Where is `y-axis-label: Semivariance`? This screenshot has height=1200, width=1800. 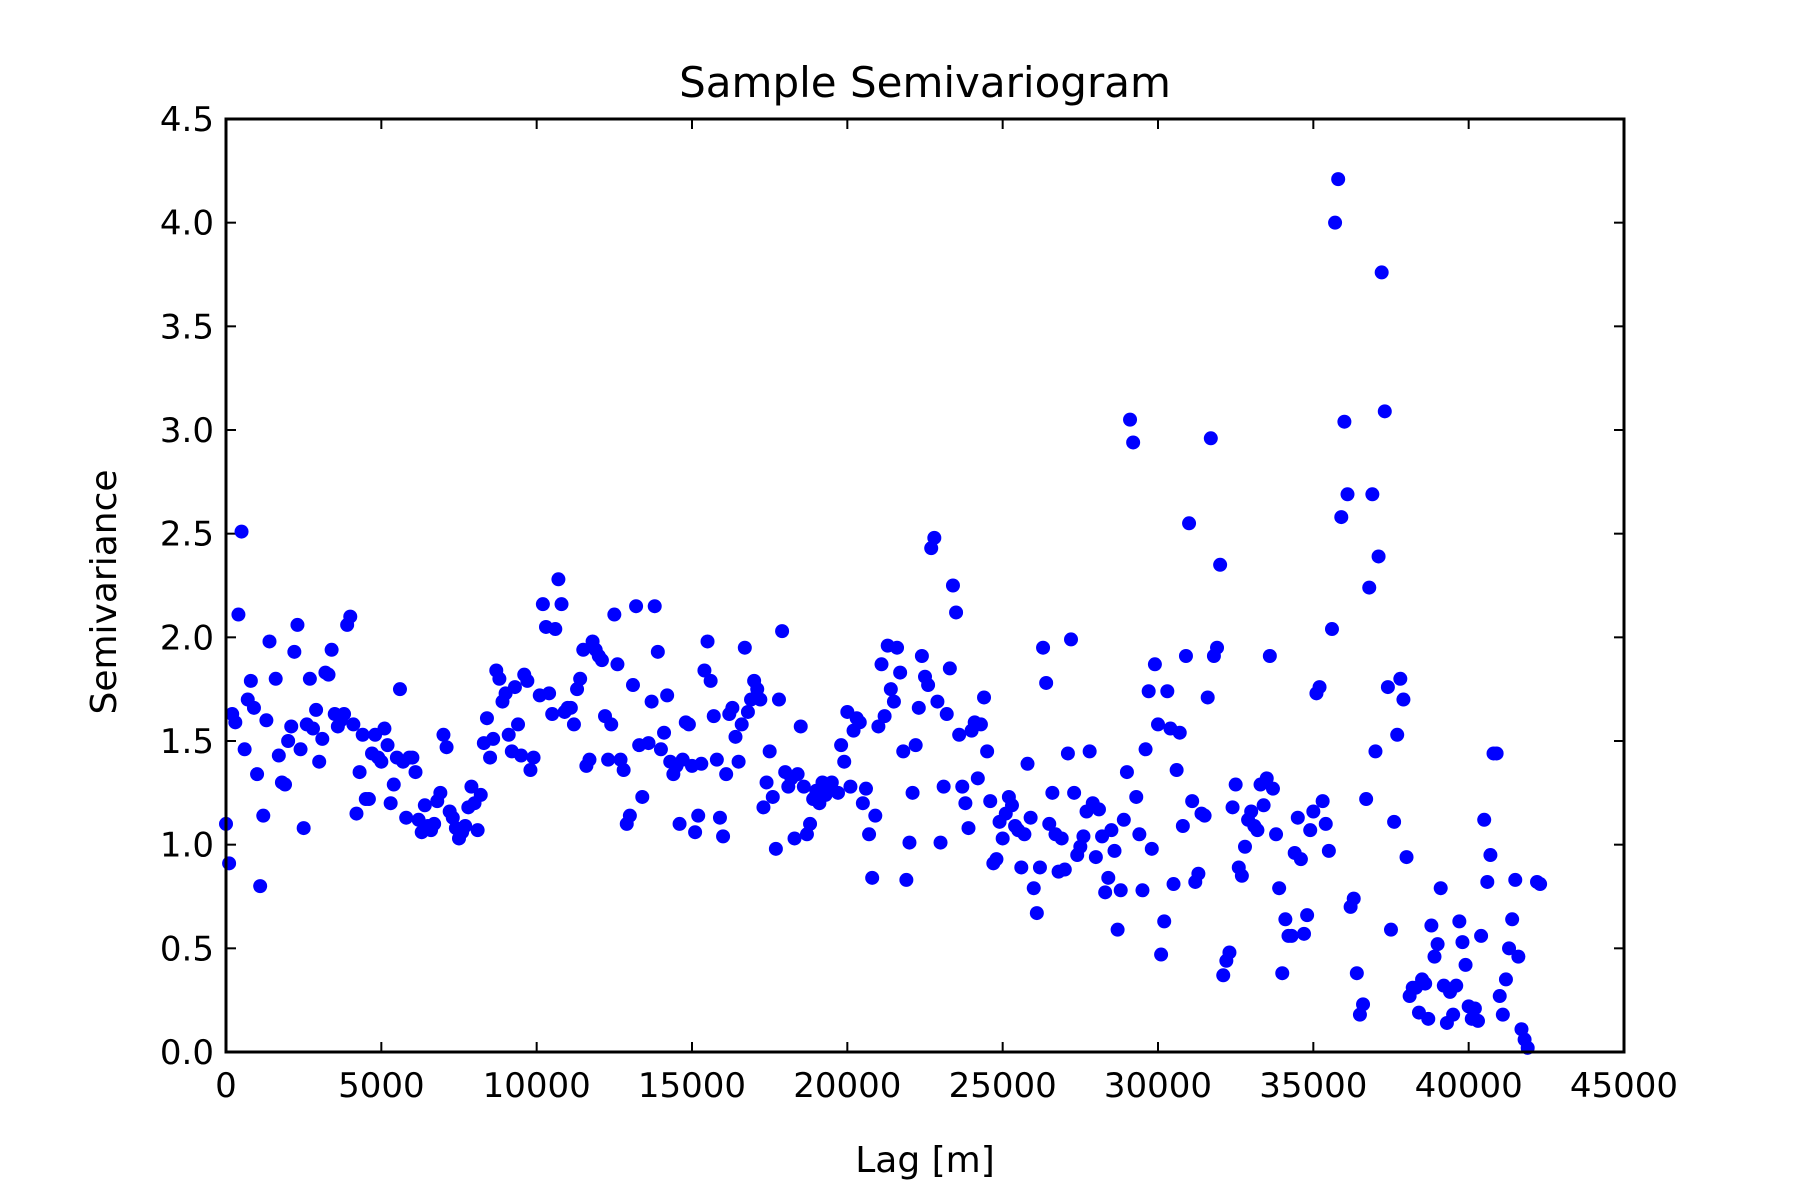
y-axis-label: Semivariance is located at coordinates (104, 591).